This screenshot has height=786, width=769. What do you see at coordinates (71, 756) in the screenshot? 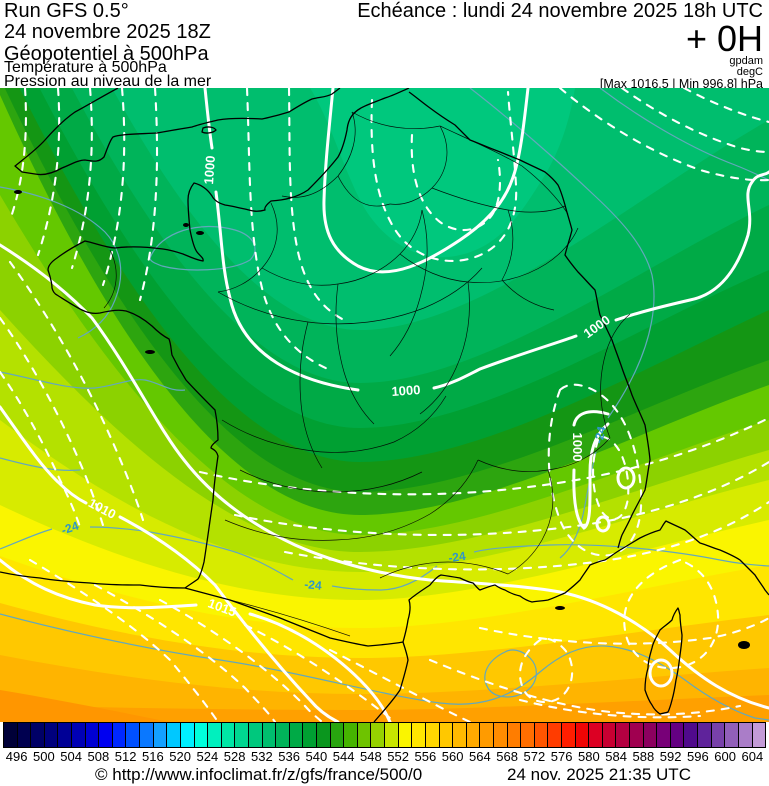
I see `colorbar-tick: 504` at bounding box center [71, 756].